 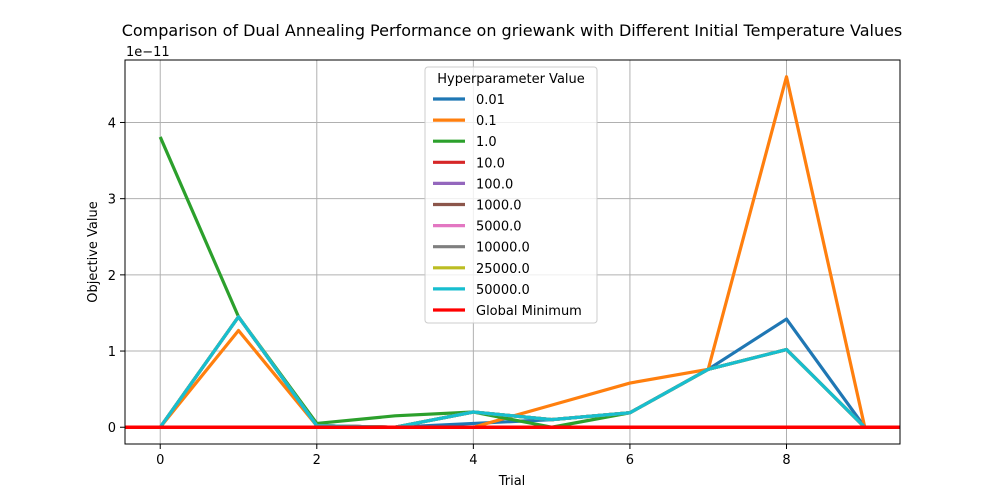 What do you see at coordinates (112, 123) in the screenshot?
I see `y-tick-label: 4` at bounding box center [112, 123].